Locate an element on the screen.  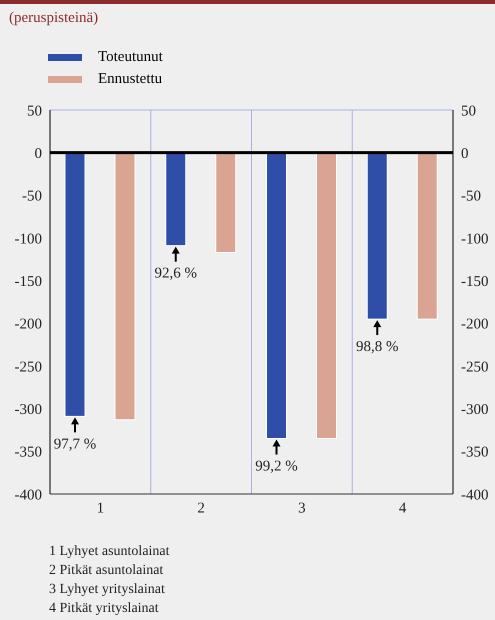
legend-label: Toteutunut is located at coordinates (130, 57).